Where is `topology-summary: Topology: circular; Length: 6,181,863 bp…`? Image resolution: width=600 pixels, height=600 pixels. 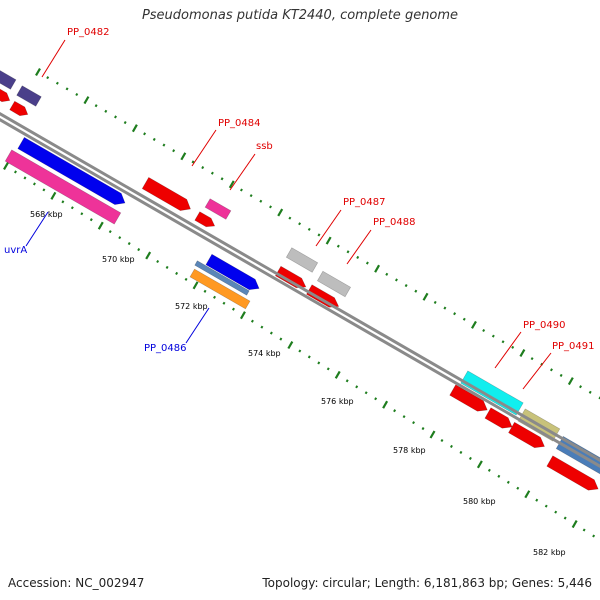 topology-summary: Topology: circular; Length: 6,181,863 bp… is located at coordinates (427, 583).